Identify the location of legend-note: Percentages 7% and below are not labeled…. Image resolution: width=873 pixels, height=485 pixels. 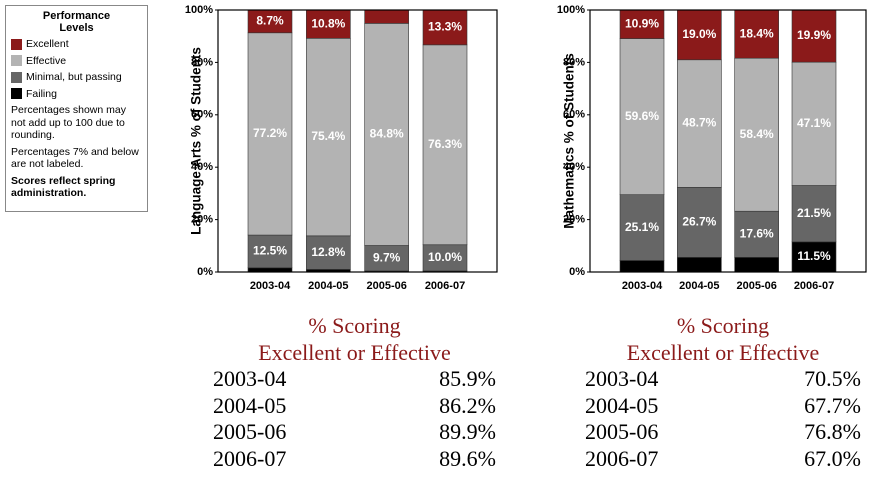
(75, 158).